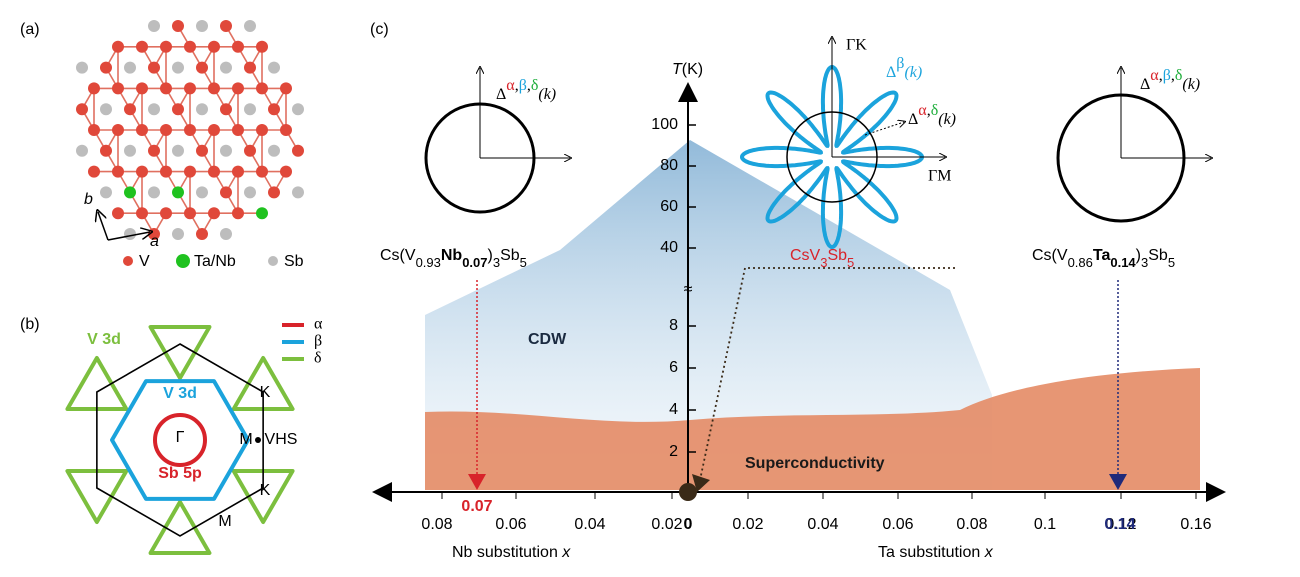  Describe the element at coordinates (688, 524) in the screenshot. I see `x-tick-label: 0` at that location.